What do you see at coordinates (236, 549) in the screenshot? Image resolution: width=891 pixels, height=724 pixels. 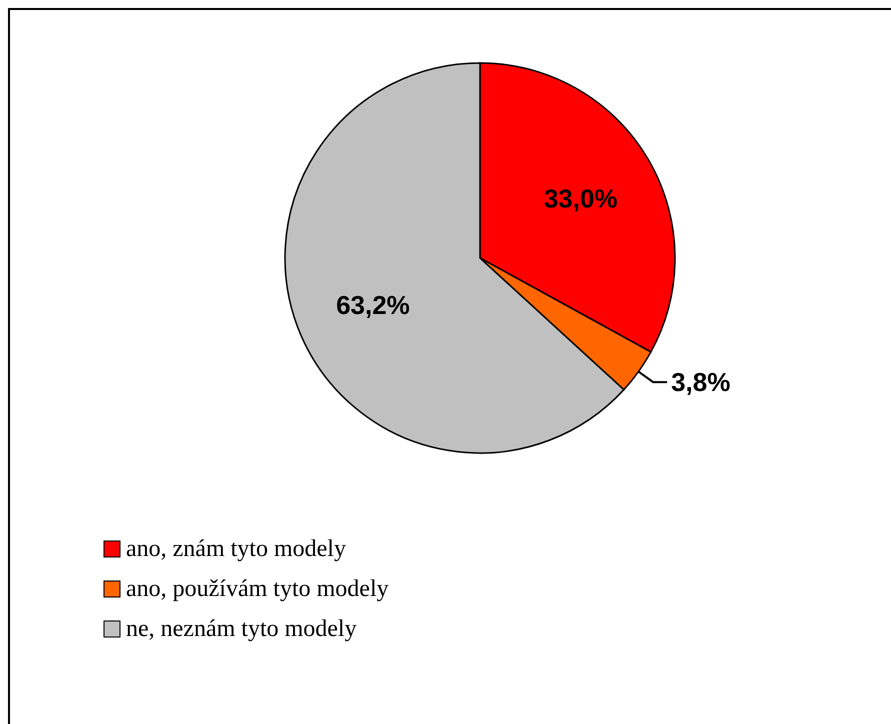 I see `legend-label: ano, znám tyto modely` at bounding box center [236, 549].